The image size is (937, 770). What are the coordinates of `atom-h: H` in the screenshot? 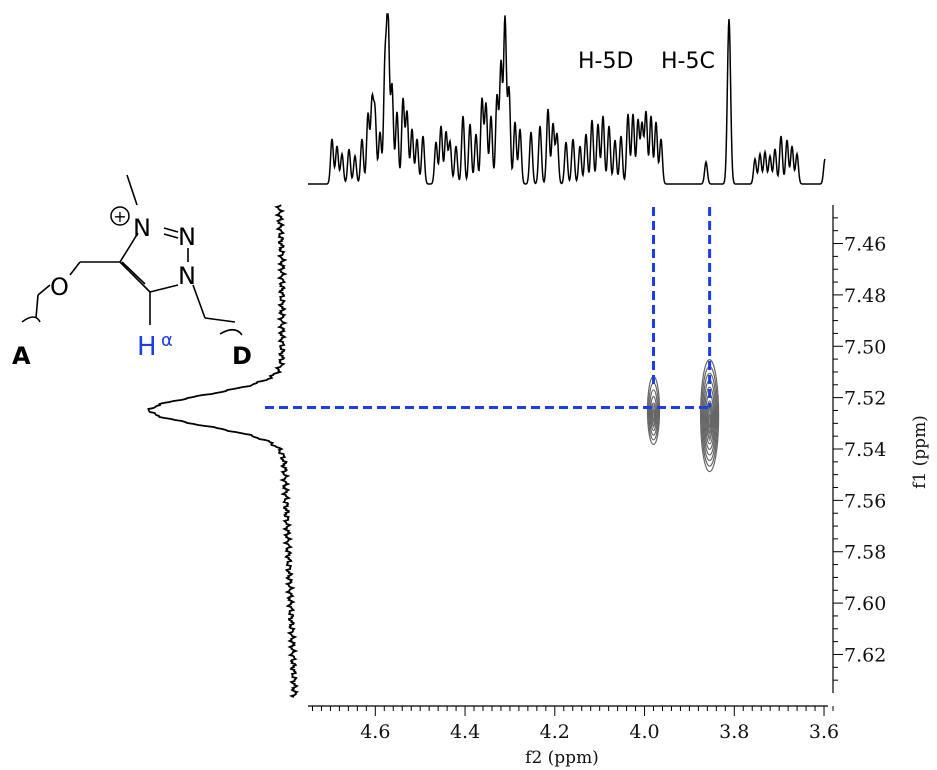 It's located at (147, 347).